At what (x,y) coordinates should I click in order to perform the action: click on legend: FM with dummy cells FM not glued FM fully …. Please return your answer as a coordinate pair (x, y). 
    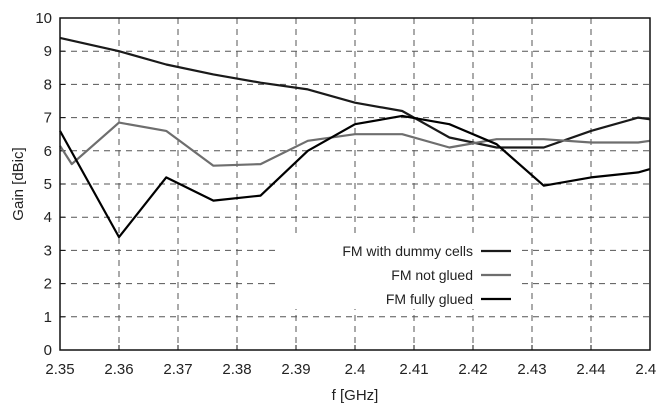
    Looking at the image, I should click on (397, 271).